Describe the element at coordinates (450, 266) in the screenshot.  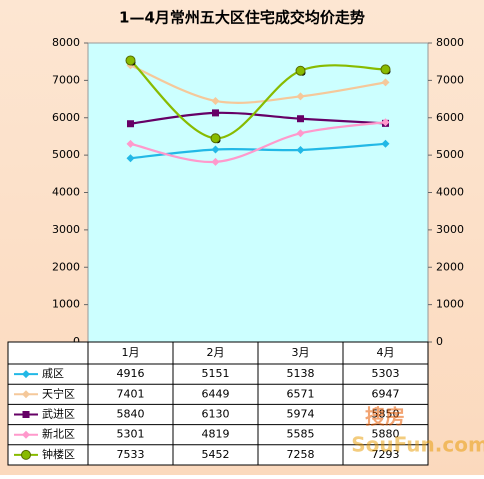
I see `y2-tick-label: 2000` at that location.